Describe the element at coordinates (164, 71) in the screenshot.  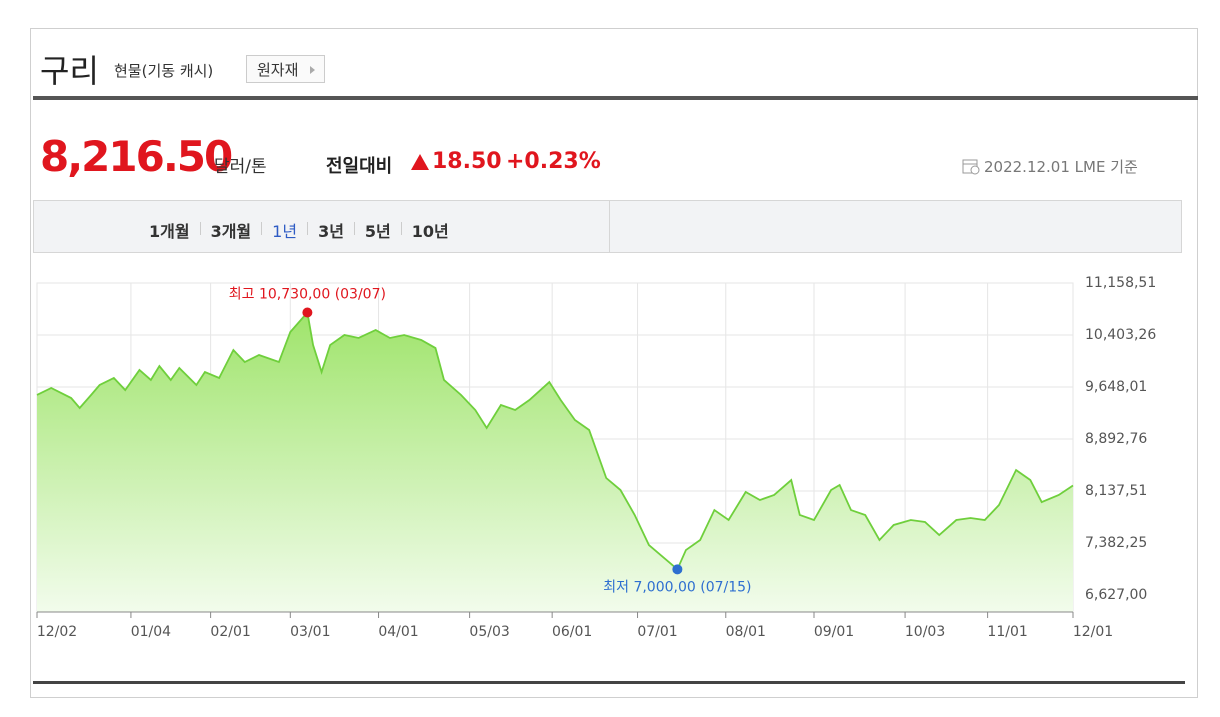
I see `subtitle: 현물(기동 캐시)` at that location.